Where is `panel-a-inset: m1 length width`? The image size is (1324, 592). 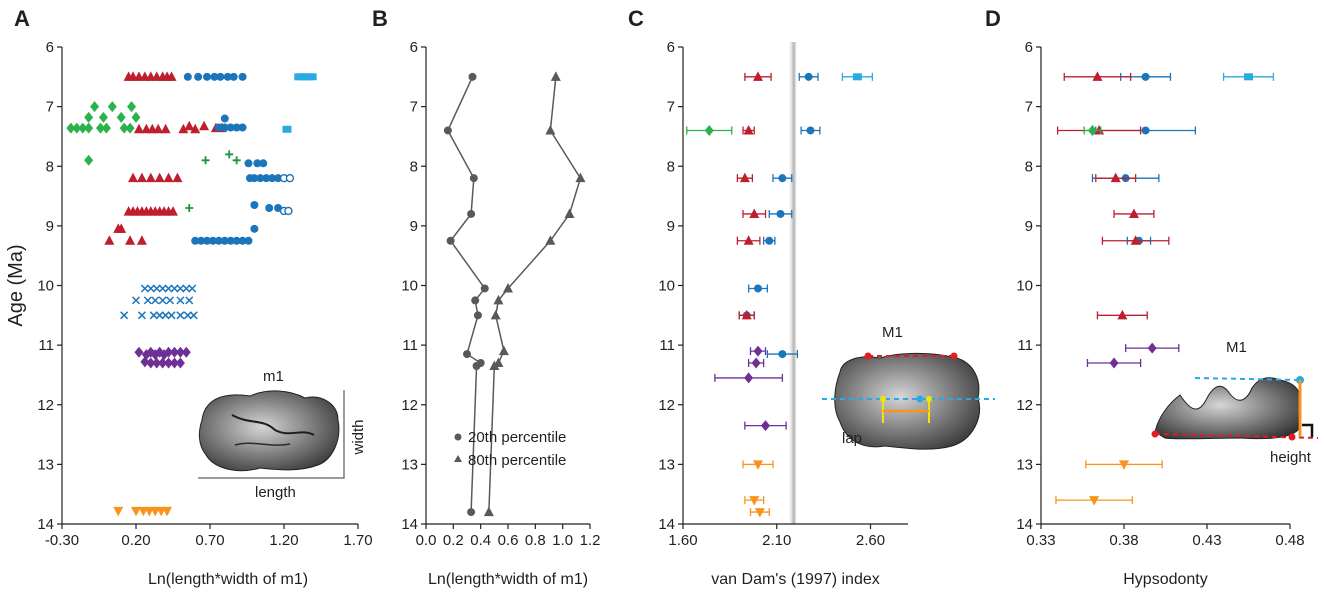
panel-a-inset: m1 length width is located at coordinates (282, 434).